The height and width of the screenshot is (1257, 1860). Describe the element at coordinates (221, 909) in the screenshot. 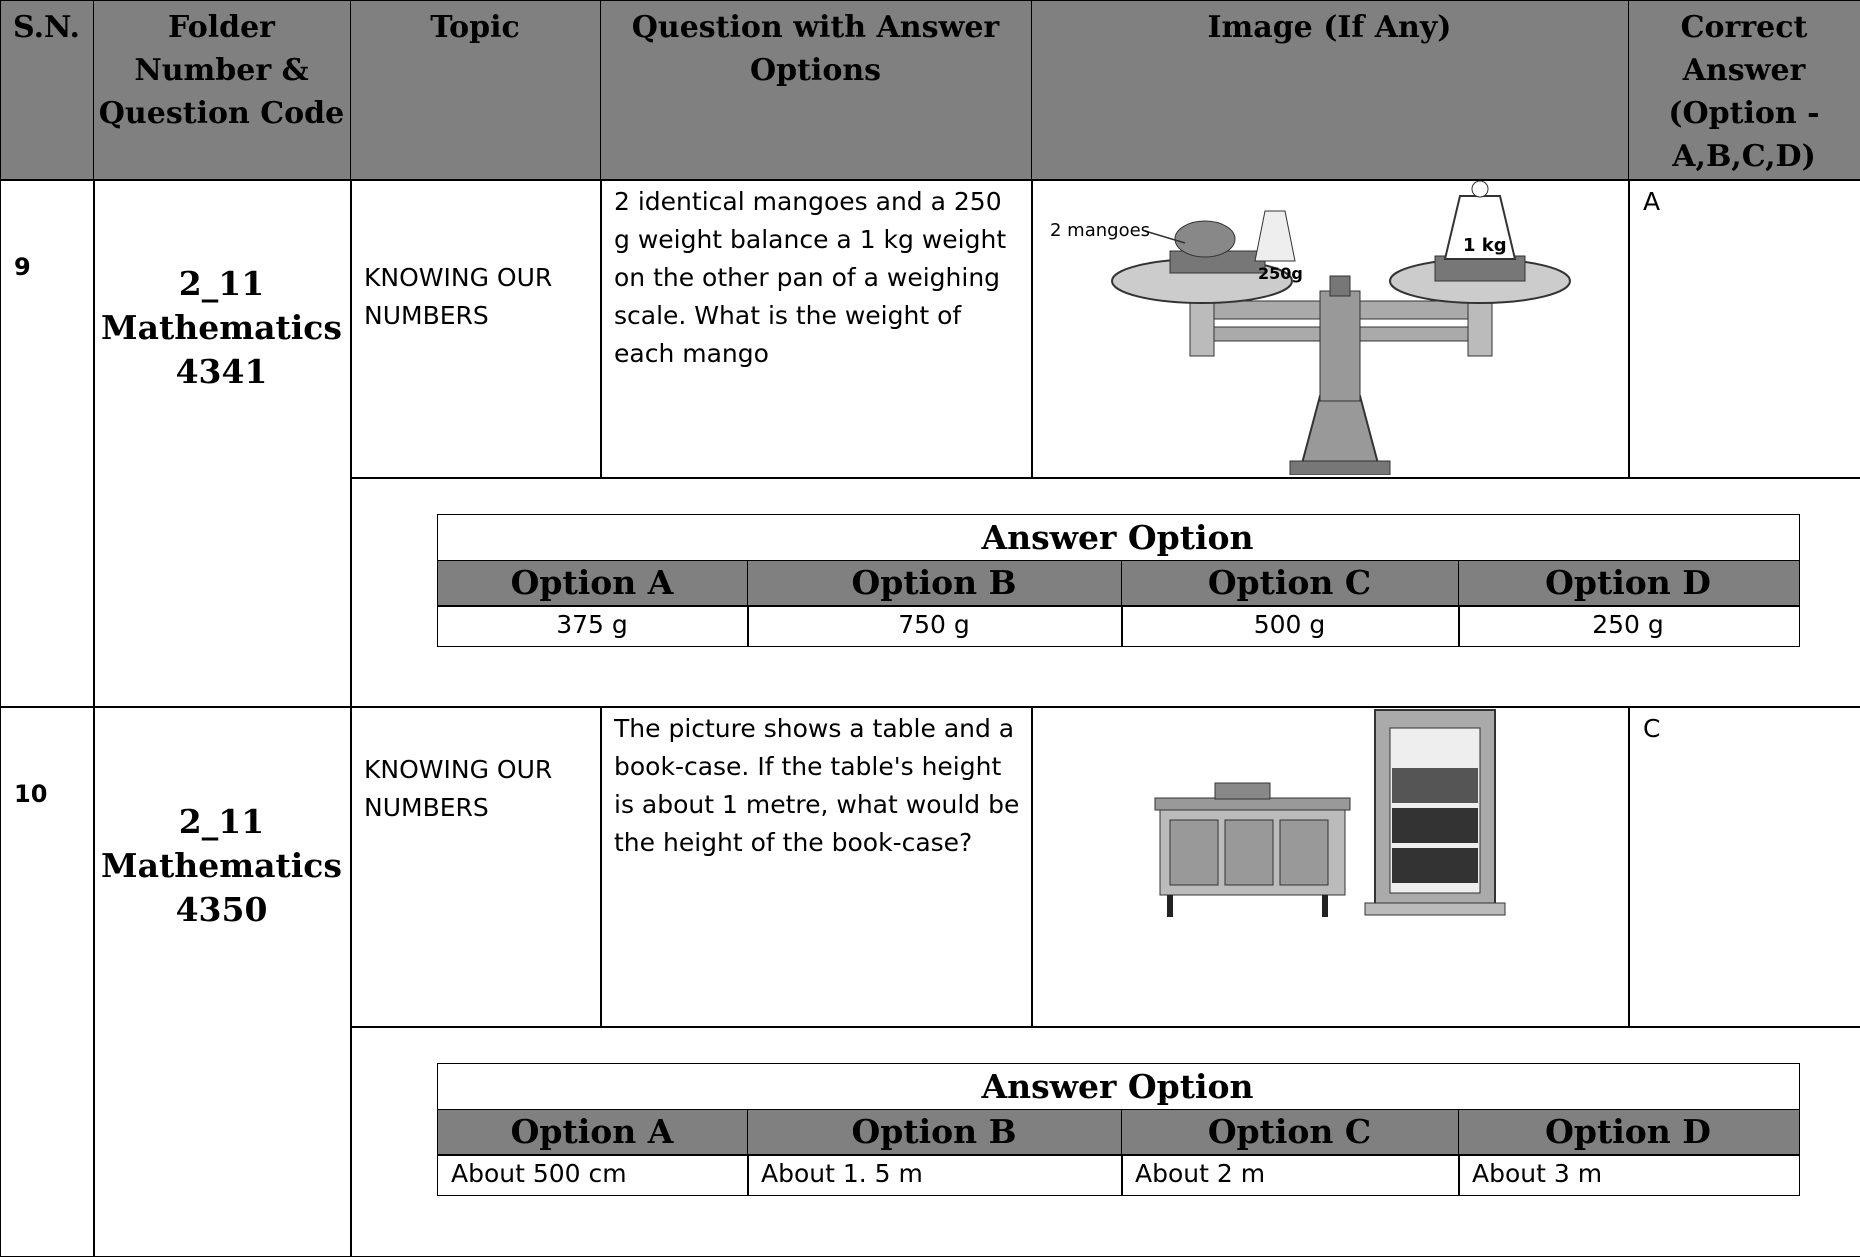

I see `folder-line: 4350` at that location.